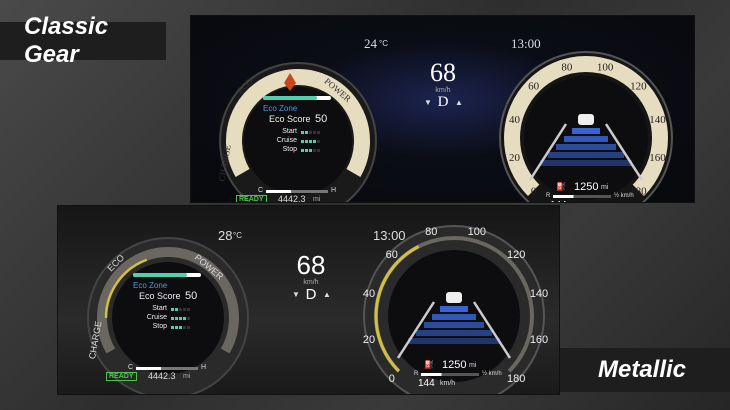 This screenshot has height=410, width=730. I want to click on speed-arc-indicator, so click(397, 309).